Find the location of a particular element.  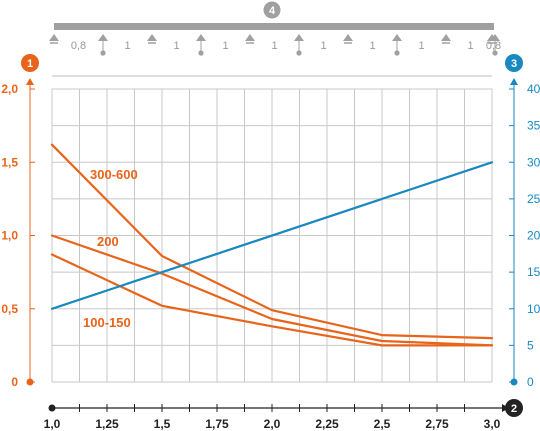

right-axis-arrow is located at coordinates (514, 81).